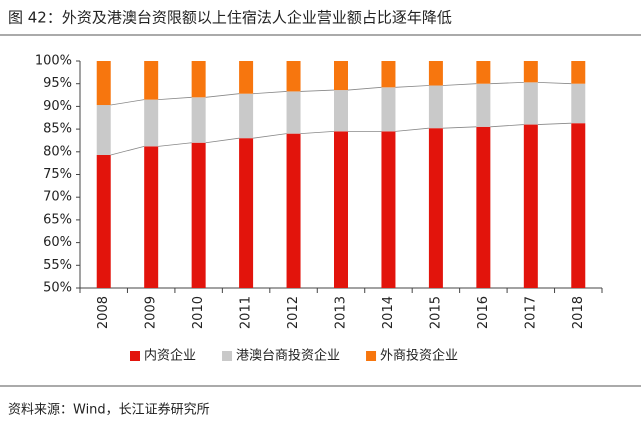 This screenshot has width=641, height=433. I want to click on legend-label: 内资企业, so click(170, 356).